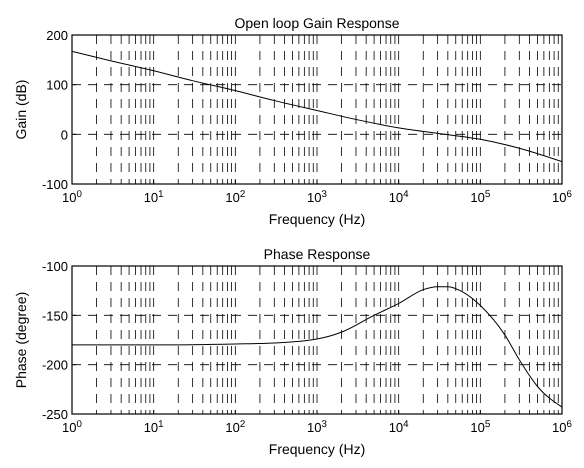 Image resolution: width=584 pixels, height=468 pixels. Describe the element at coordinates (57, 85) in the screenshot. I see `y-tick-label: 100` at that location.